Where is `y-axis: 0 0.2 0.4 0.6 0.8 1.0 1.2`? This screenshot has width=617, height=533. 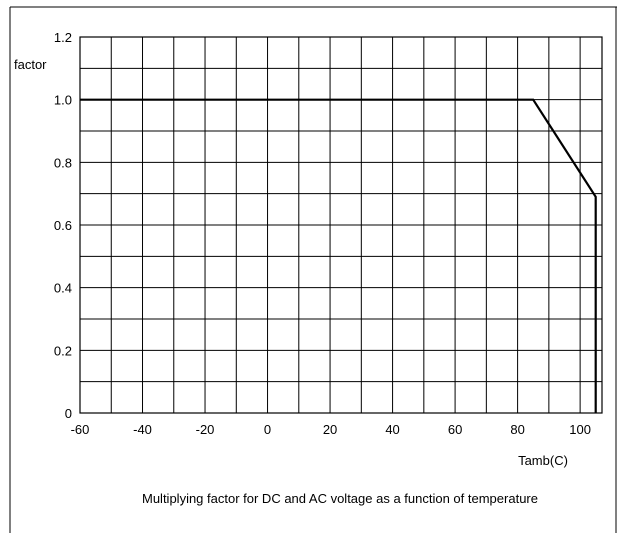
y-axis: 0 0.2 0.4 0.6 0.8 1.0 1.2 is located at coordinates (63, 225).